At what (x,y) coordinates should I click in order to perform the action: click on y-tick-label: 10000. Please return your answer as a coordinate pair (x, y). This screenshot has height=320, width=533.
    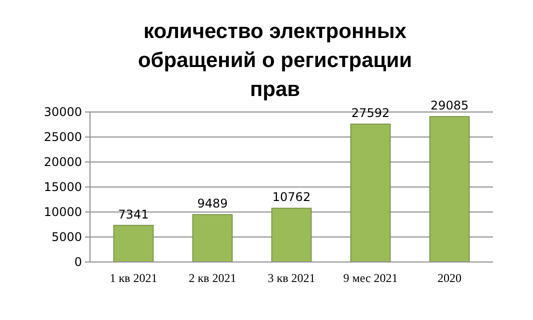
    Looking at the image, I should click on (63, 211).